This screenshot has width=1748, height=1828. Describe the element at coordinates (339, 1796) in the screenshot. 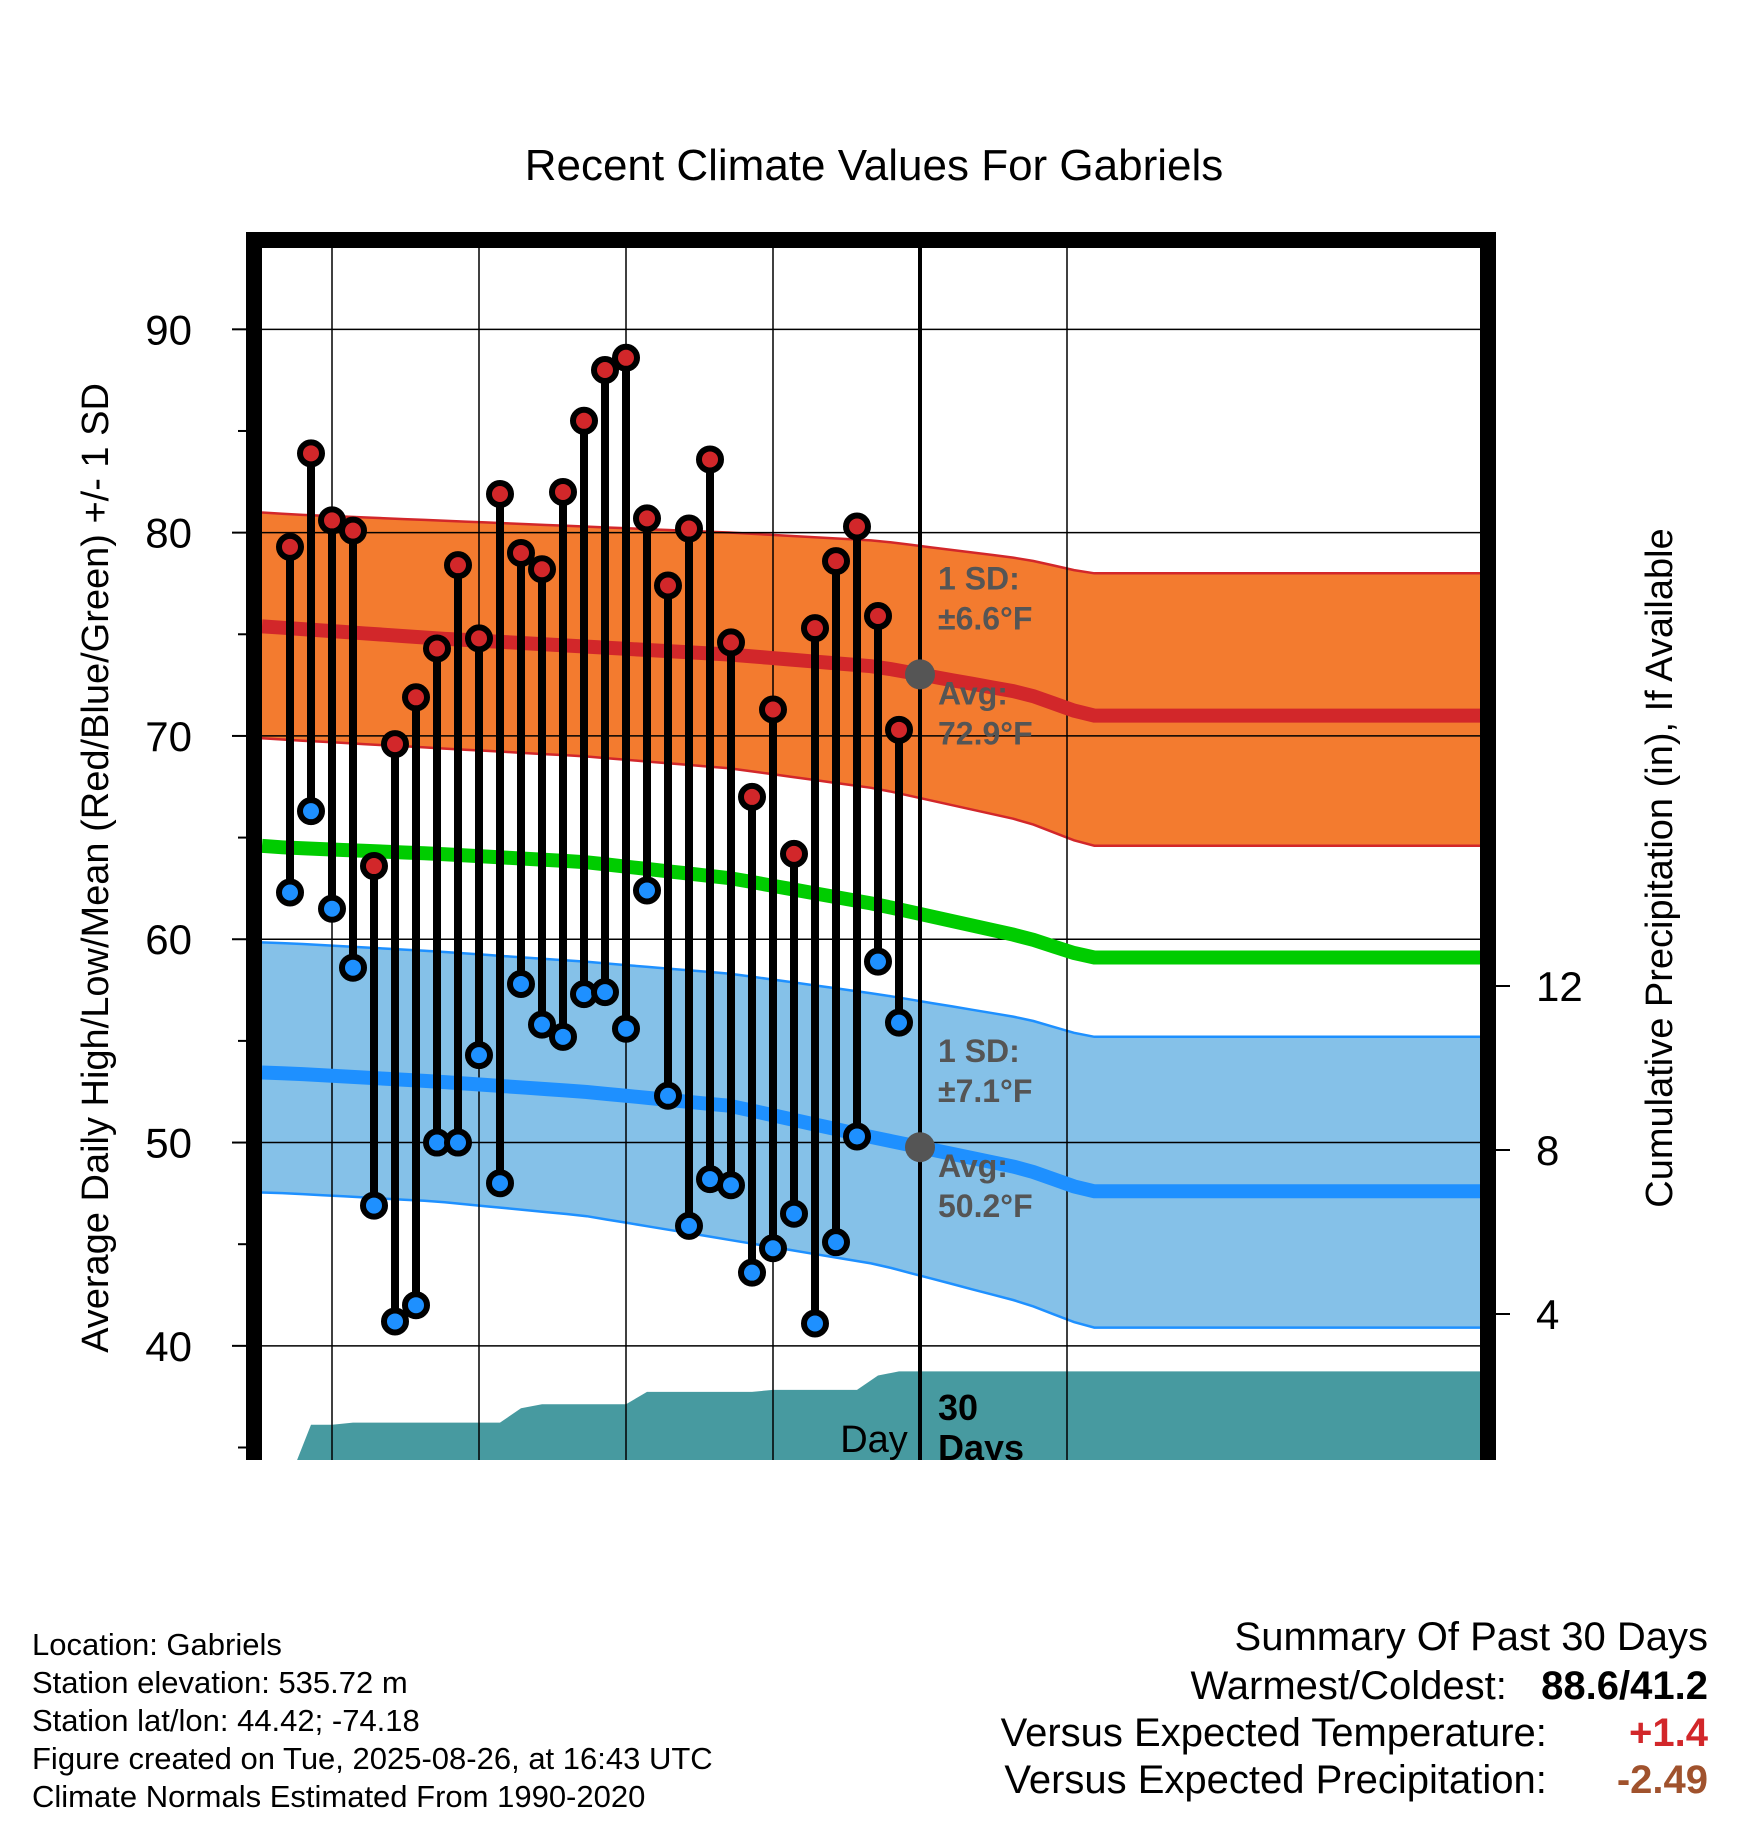

I see `normals-text: Climate Normals Estimated From 1990-2020` at that location.